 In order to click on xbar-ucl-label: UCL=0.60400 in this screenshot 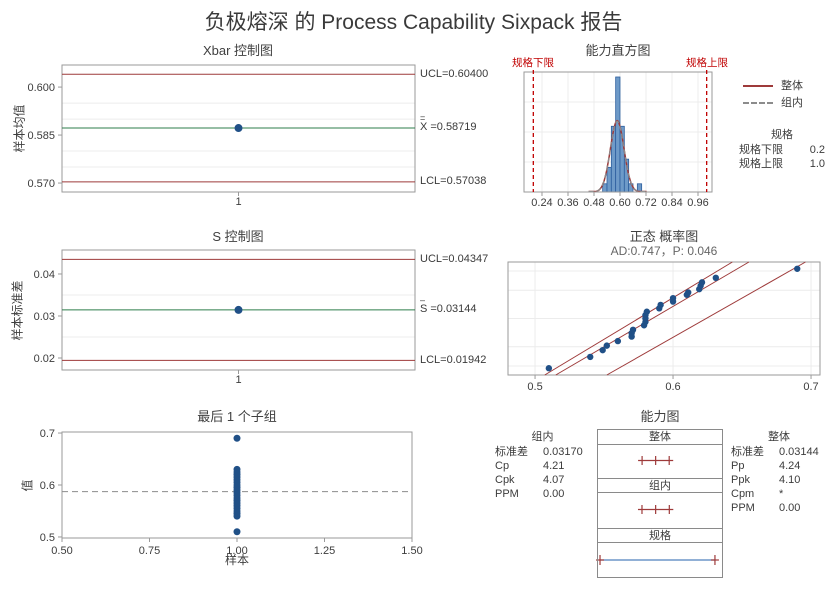, I will do `click(454, 74)`.